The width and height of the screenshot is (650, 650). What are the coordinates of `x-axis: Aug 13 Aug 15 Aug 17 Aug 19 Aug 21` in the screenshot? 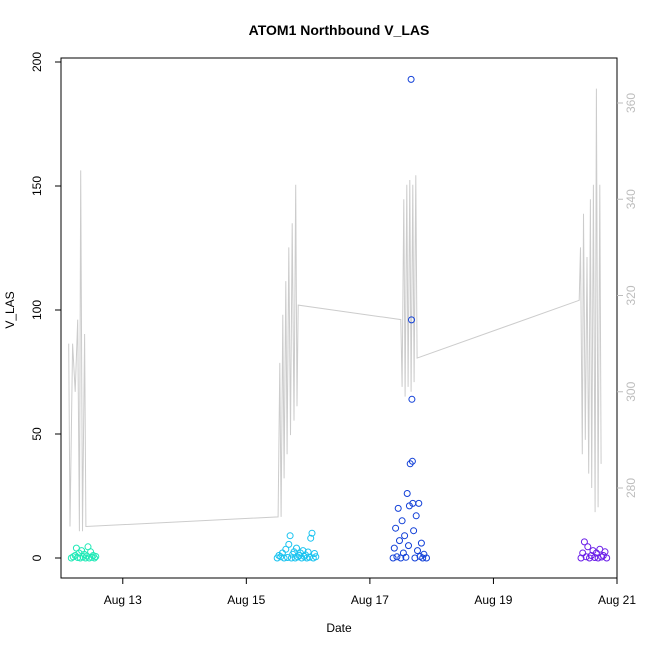 It's located at (370, 592).